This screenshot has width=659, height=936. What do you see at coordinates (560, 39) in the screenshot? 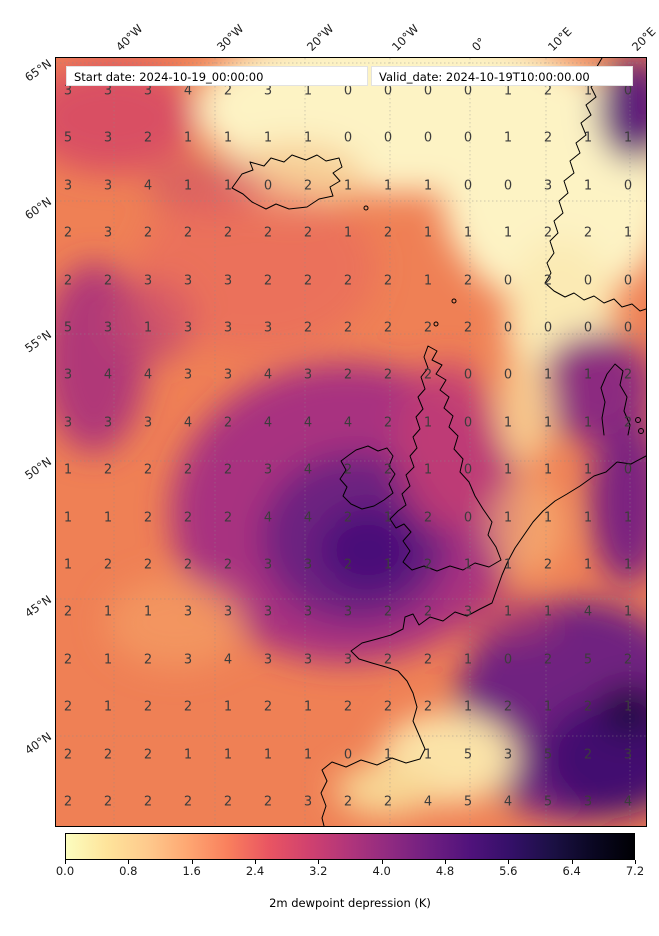
I see `lon-tick-label: 10°E` at bounding box center [560, 39].